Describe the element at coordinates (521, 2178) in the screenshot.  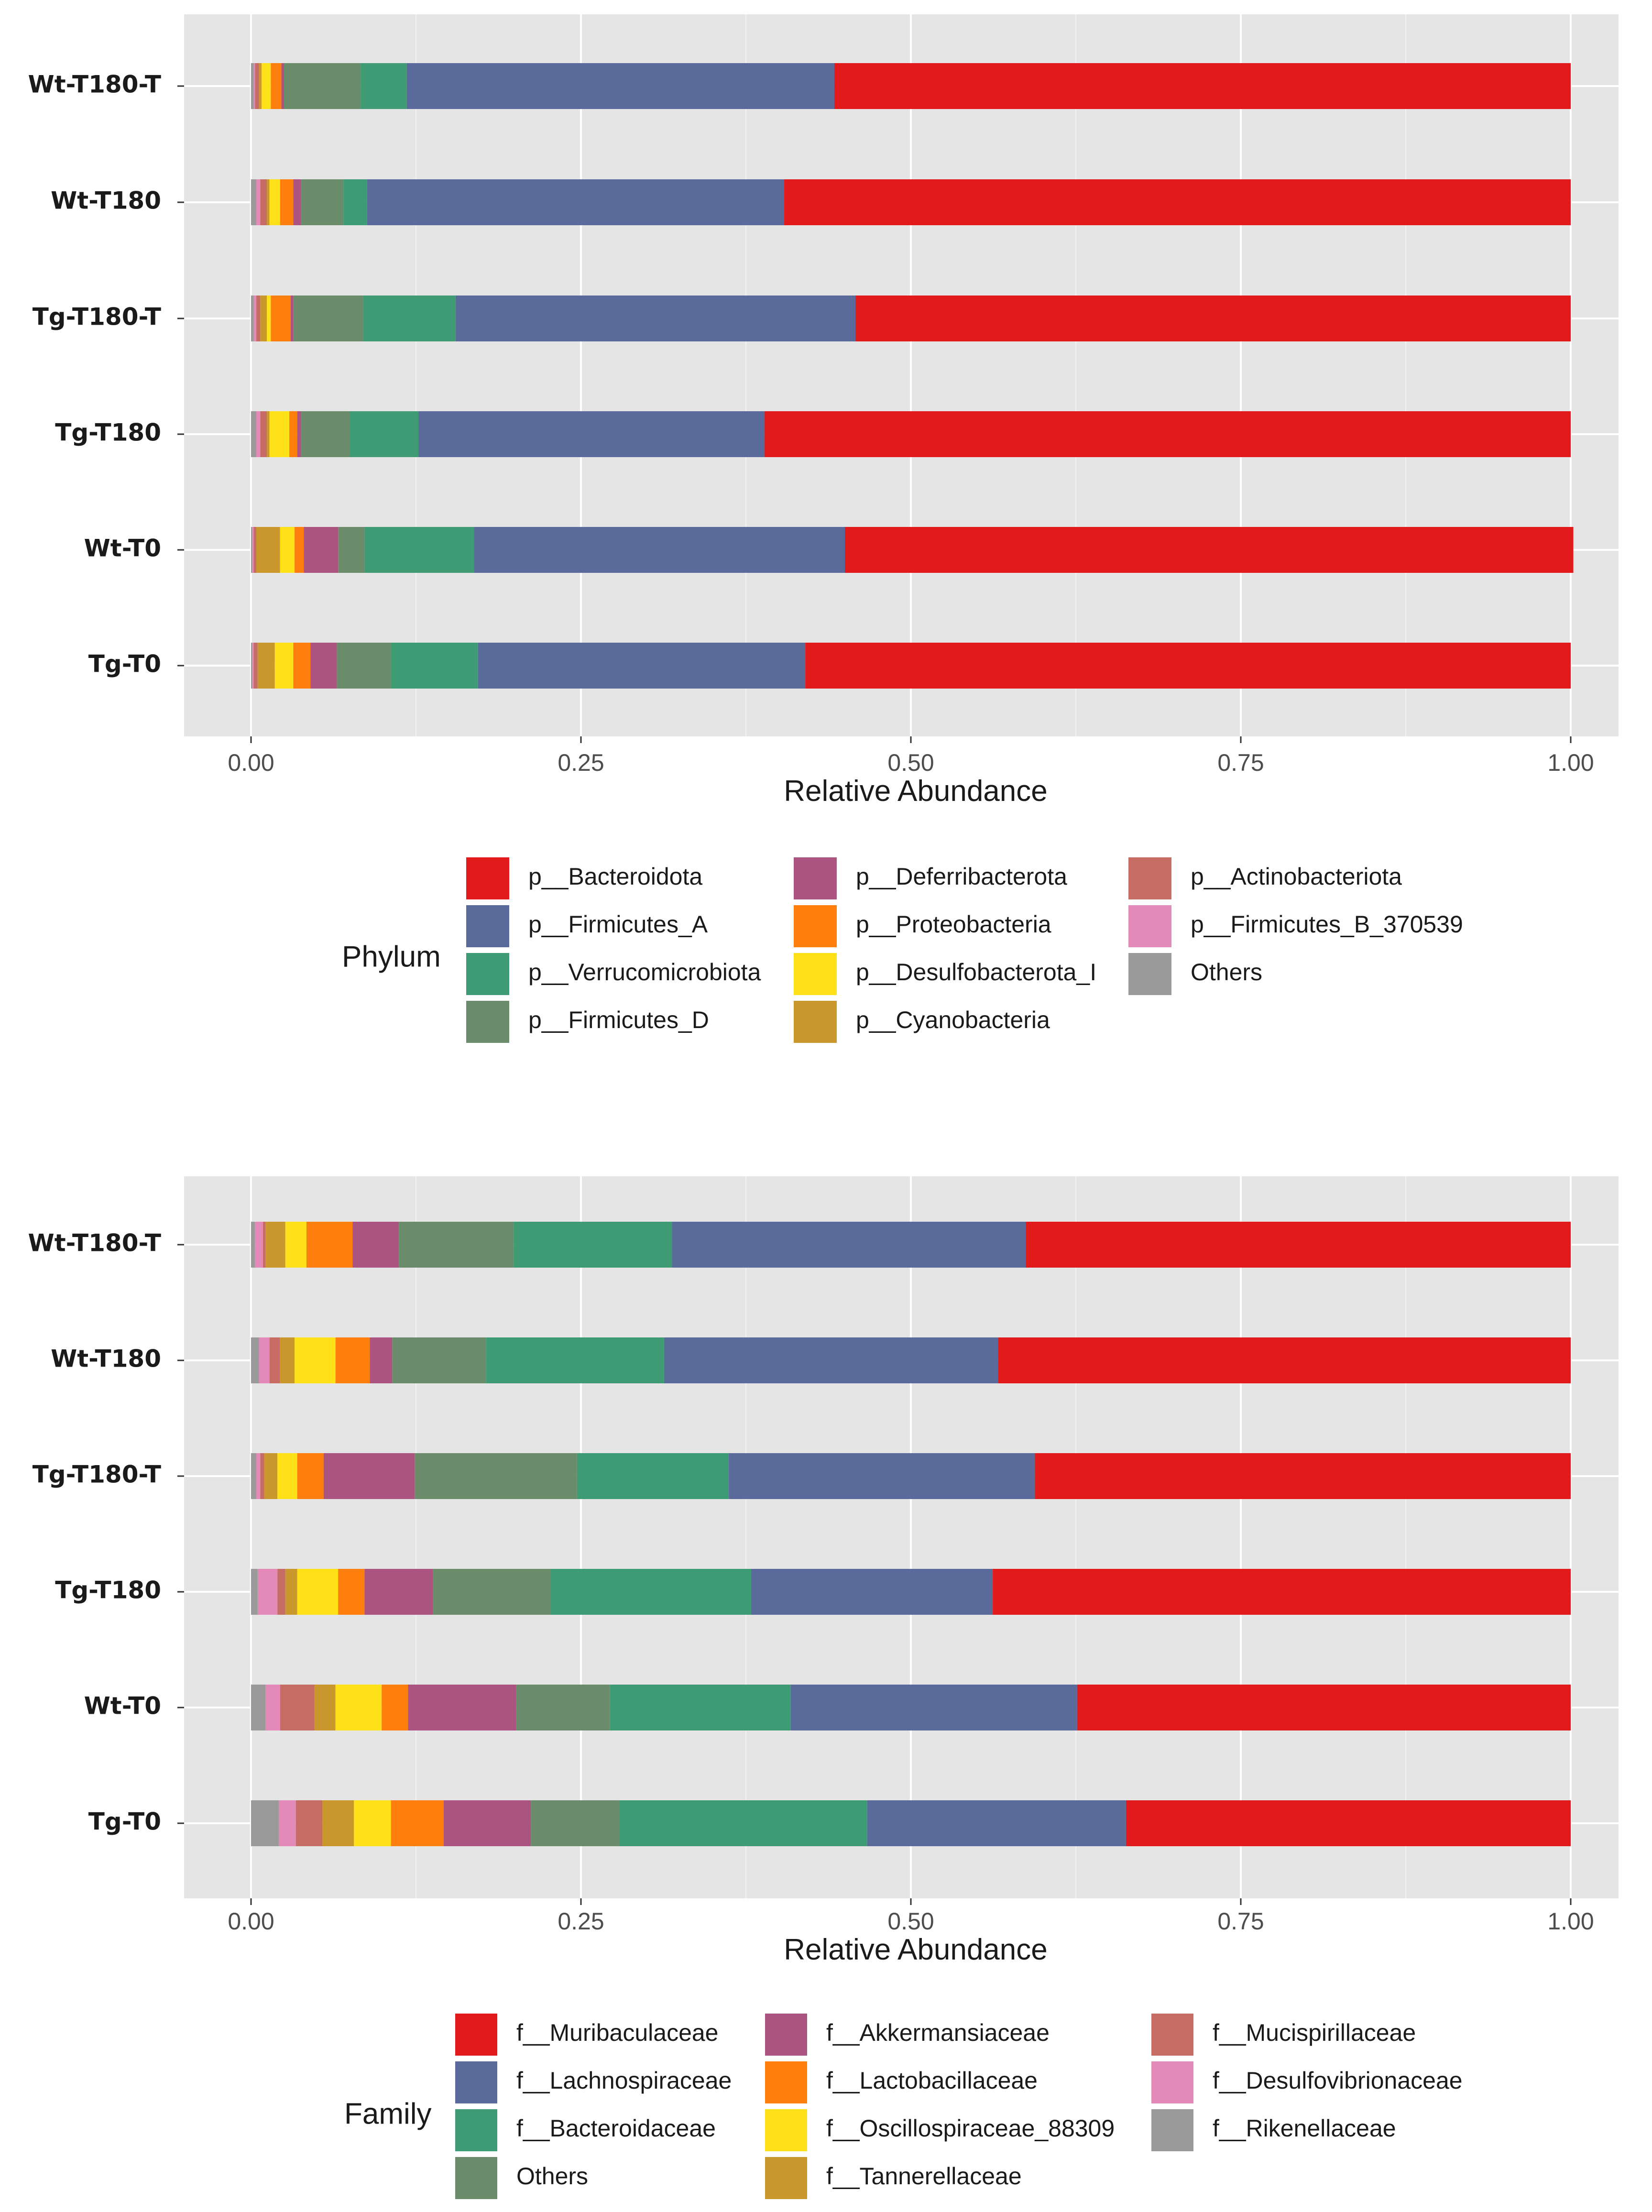
I see `legend-item: Others` at that location.